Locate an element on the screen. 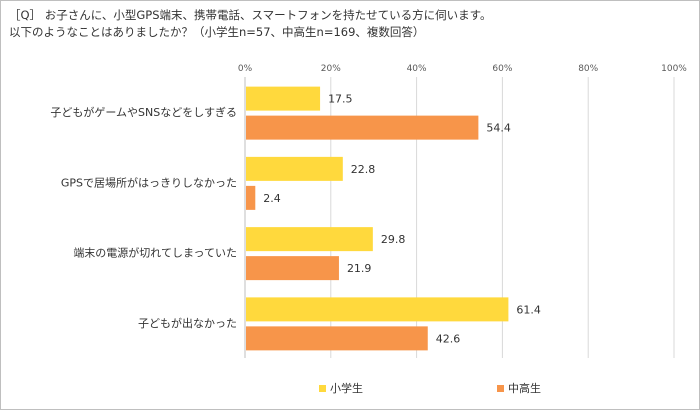 The image size is (700, 410). category-label: GPSで居場所がはっきりしなかった is located at coordinates (149, 182).